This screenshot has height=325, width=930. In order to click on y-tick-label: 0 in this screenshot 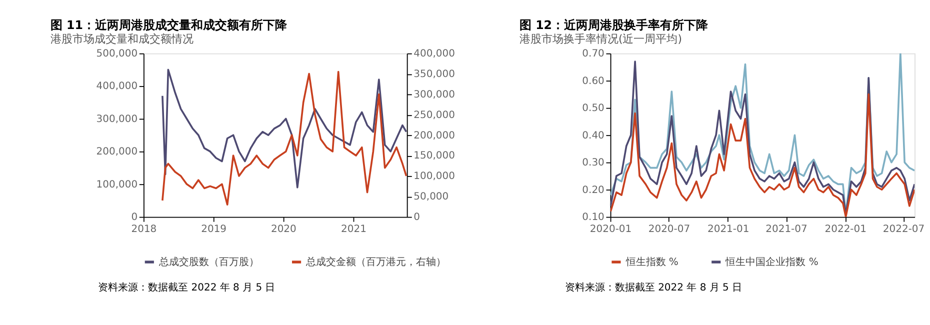, I will do `click(134, 218)`.